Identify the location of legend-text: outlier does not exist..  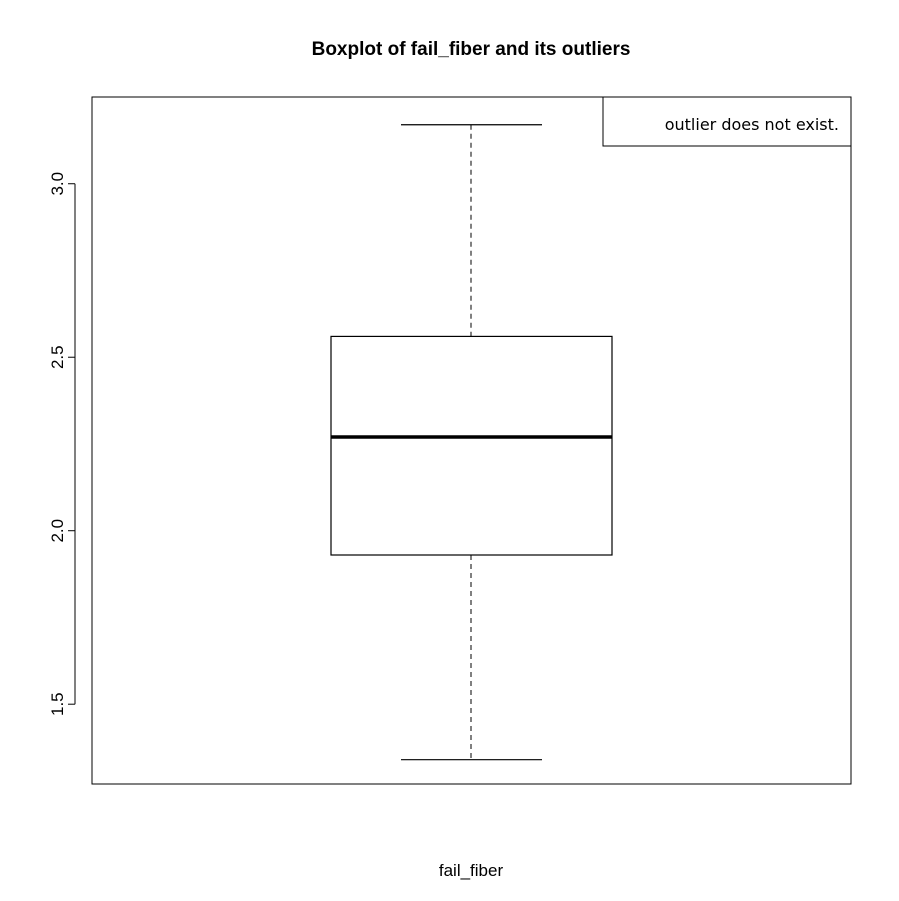
(752, 124).